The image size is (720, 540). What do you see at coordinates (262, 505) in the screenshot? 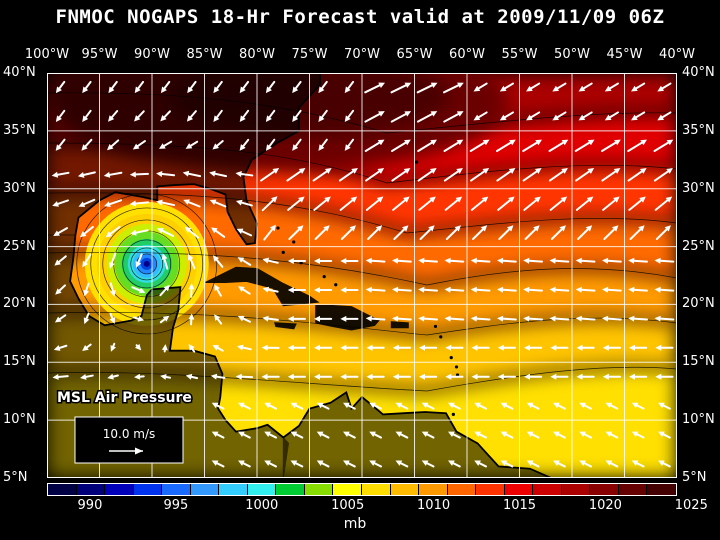
I see `colorbar-tick-label: 1000` at bounding box center [262, 505].